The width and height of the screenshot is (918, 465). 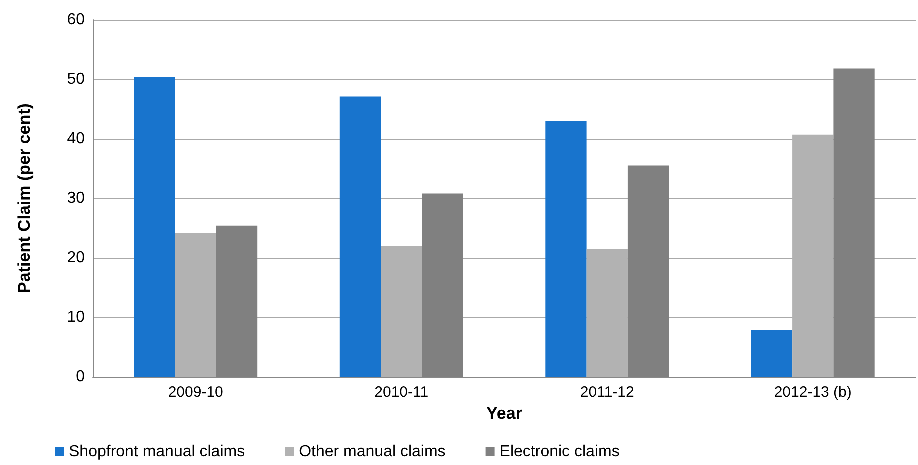 I want to click on x-tick-label: 2010-11, so click(x=401, y=392).